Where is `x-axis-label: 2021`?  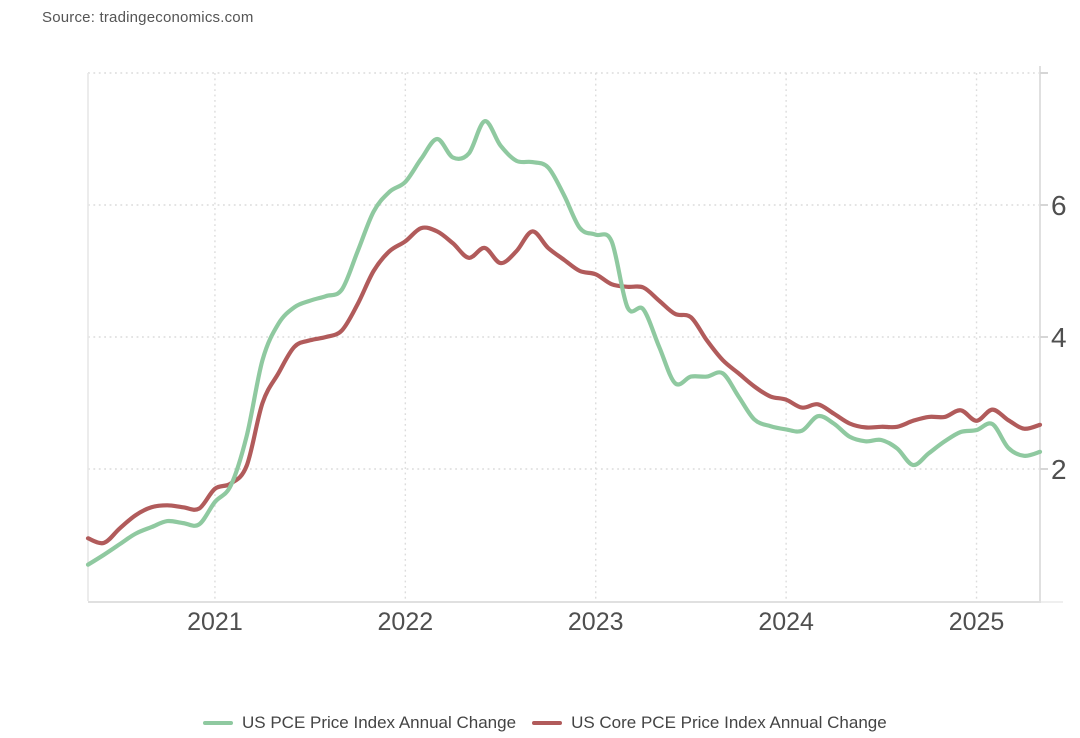
x-axis-label: 2021 is located at coordinates (215, 622).